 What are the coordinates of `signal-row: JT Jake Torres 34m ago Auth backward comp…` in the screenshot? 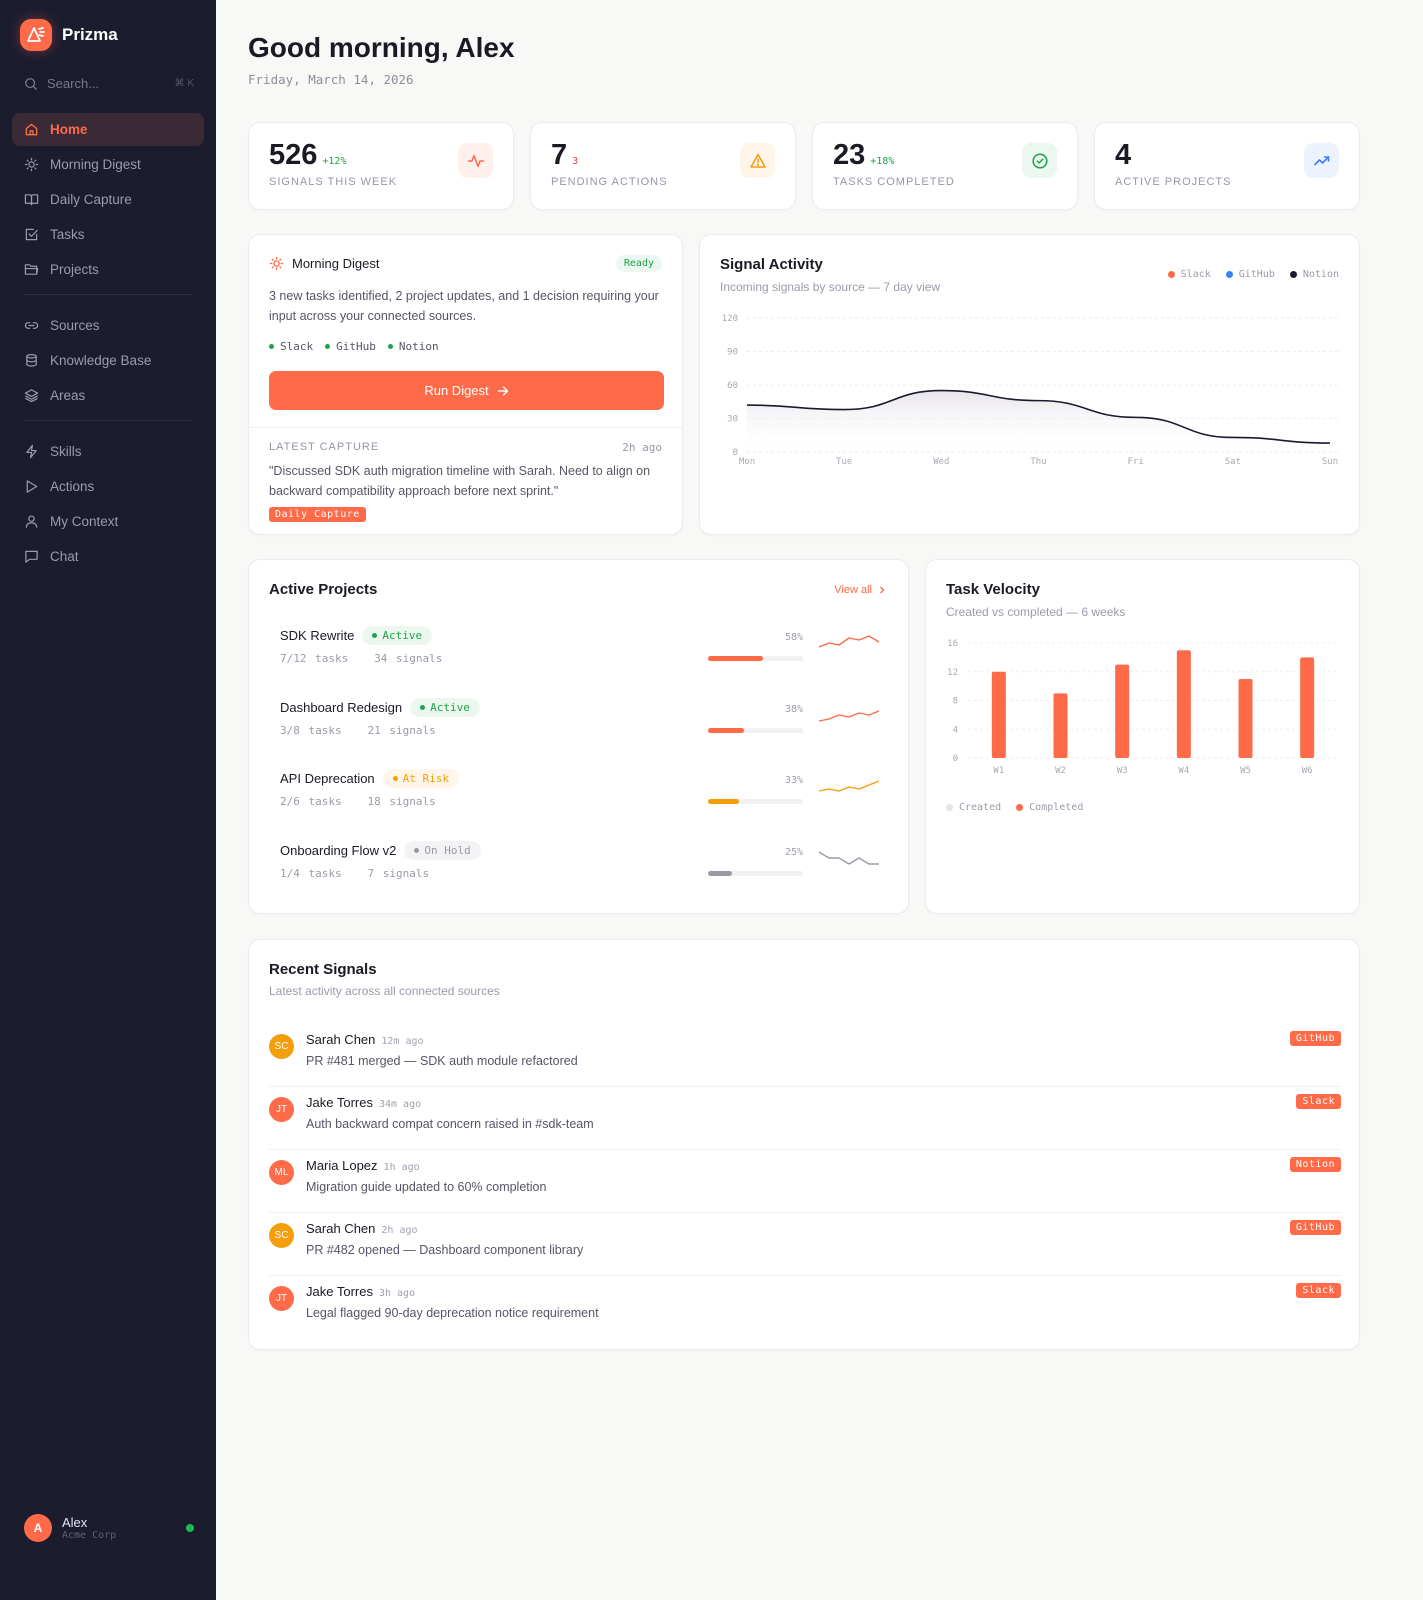 It's located at (805, 1118).